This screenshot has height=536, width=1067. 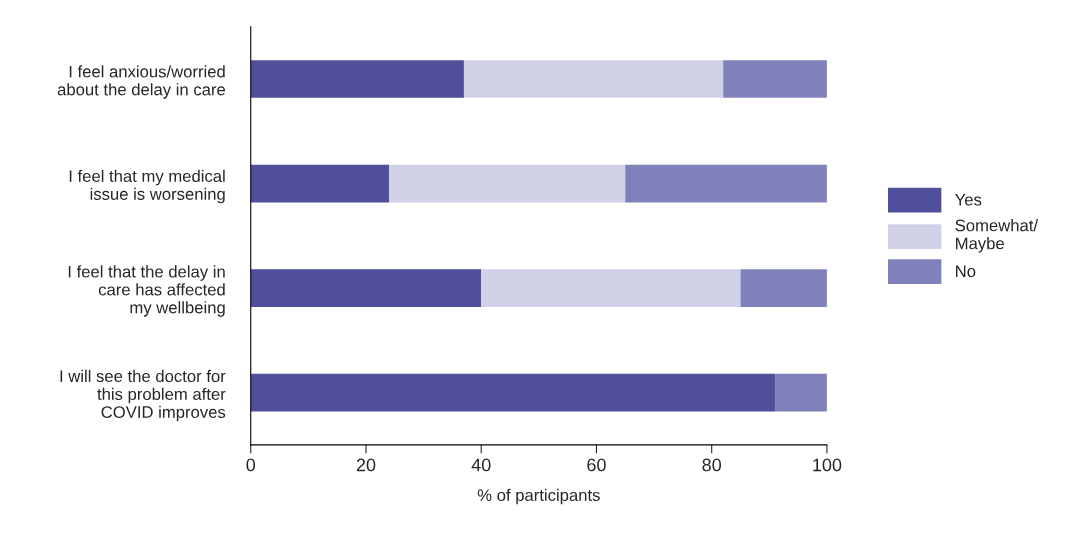 What do you see at coordinates (827, 465) in the screenshot?
I see `x-tick-label: 100` at bounding box center [827, 465].